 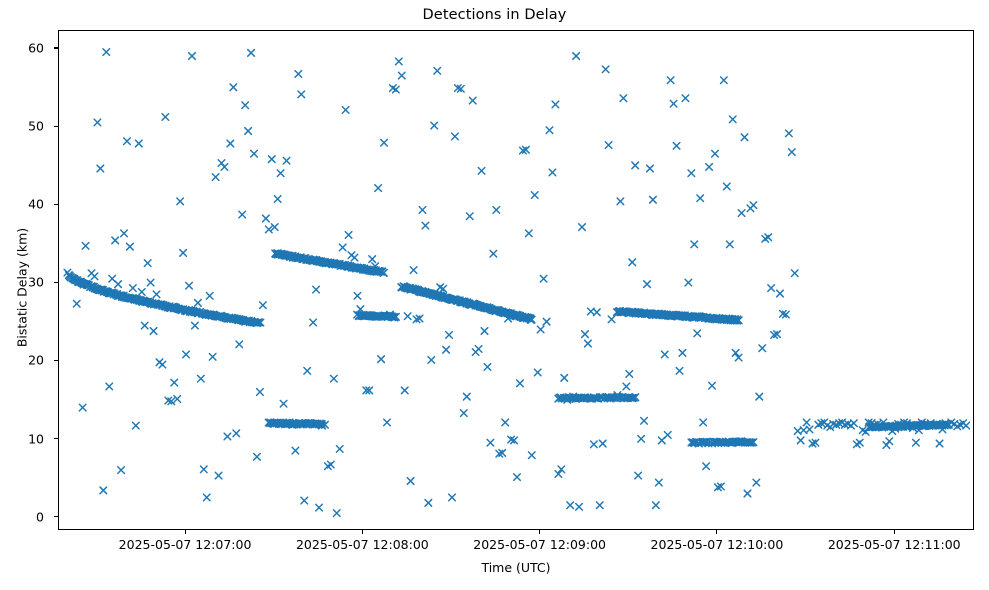 What do you see at coordinates (36, 204) in the screenshot?
I see `y-tick-label: 40` at bounding box center [36, 204].